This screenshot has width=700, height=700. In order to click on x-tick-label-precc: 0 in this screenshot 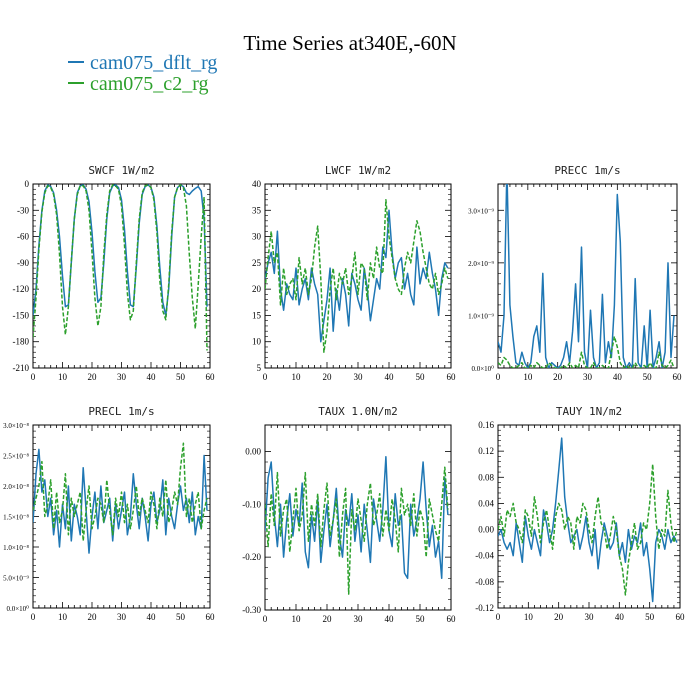, I will do `click(498, 377)`.